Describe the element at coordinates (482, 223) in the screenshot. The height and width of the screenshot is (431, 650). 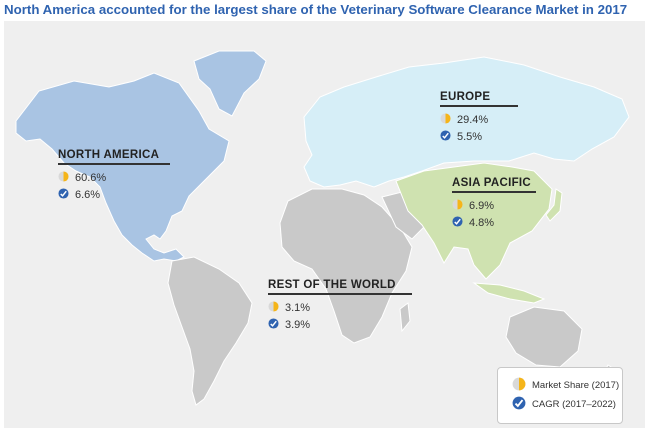
I see `cagr-value: 4.8%` at that location.